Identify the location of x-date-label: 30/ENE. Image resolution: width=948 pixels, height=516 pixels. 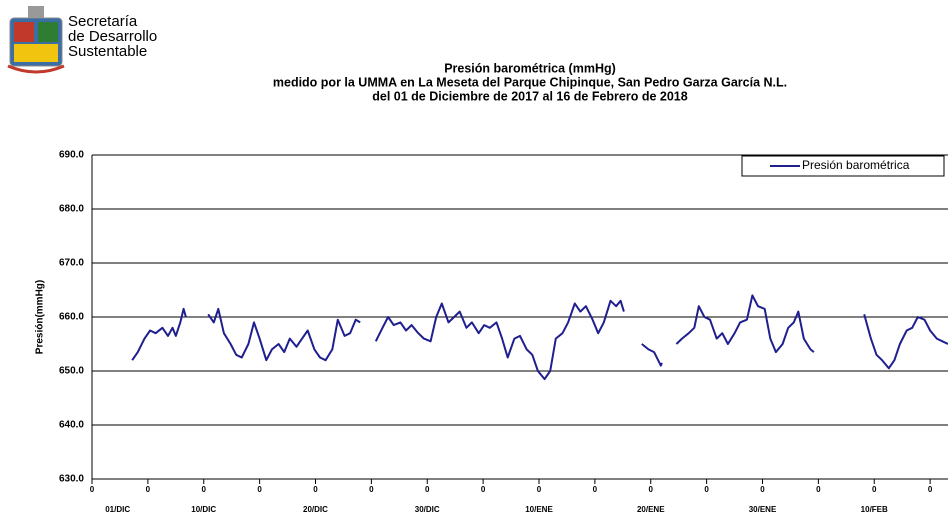
(763, 509).